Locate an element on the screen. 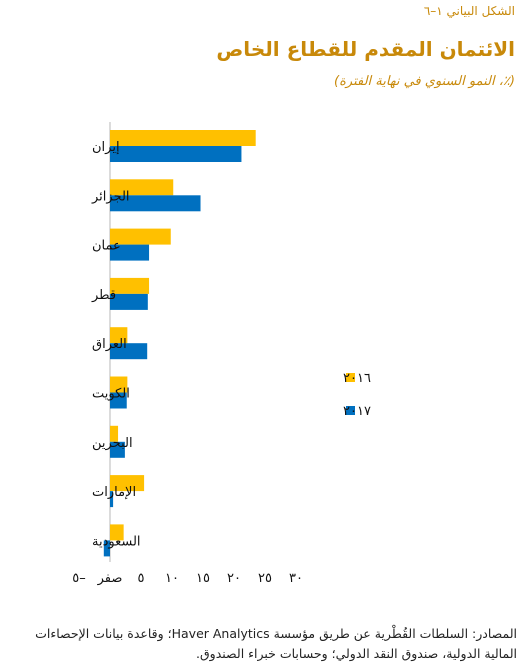 This screenshot has width=523, height=671. category-label: عمان is located at coordinates (106, 246).